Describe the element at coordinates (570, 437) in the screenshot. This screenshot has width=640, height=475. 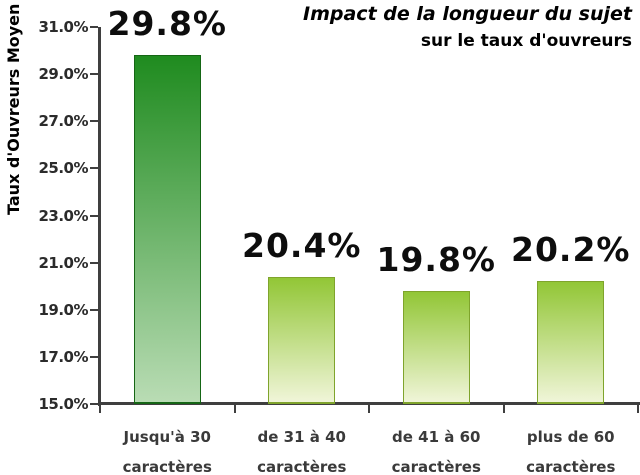
I see `x-category-label-line: plus de 60` at that location.